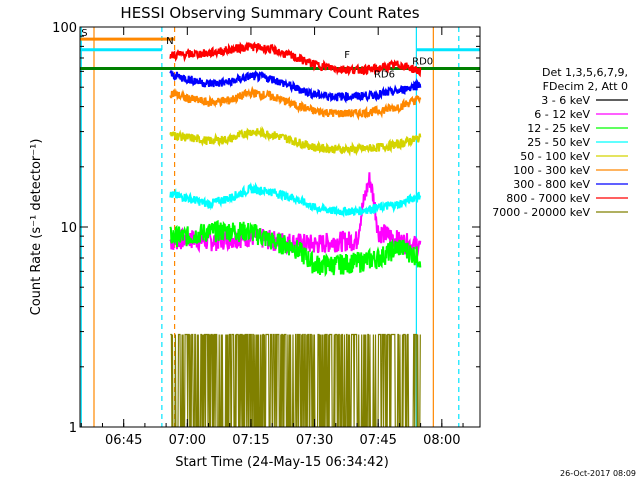  What do you see at coordinates (598, 473) in the screenshot?
I see `timestamp: 26-Oct-2017 08:09` at bounding box center [598, 473].